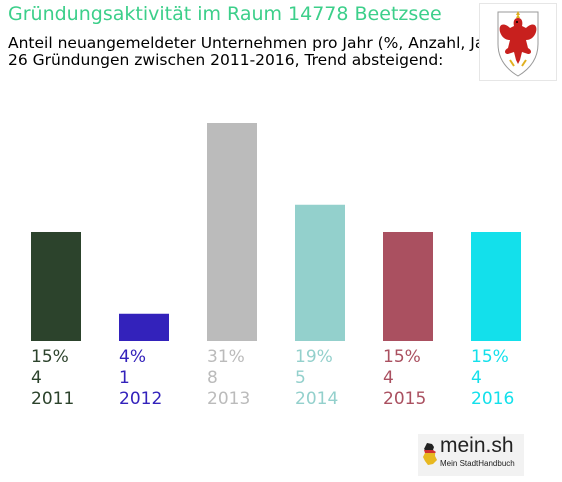 The width and height of the screenshot is (562, 482). I want to click on percent-label-2013: 31%, so click(226, 357).